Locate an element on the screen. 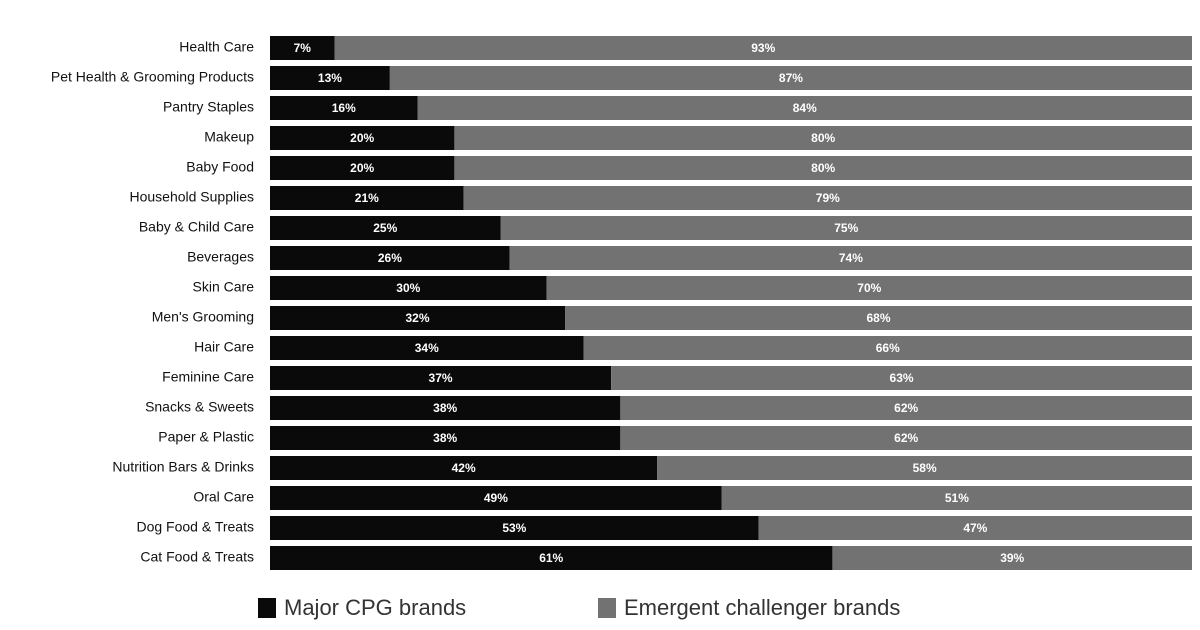 Image resolution: width=1200 pixels, height=630 pixels. value-label: 63% is located at coordinates (902, 378).